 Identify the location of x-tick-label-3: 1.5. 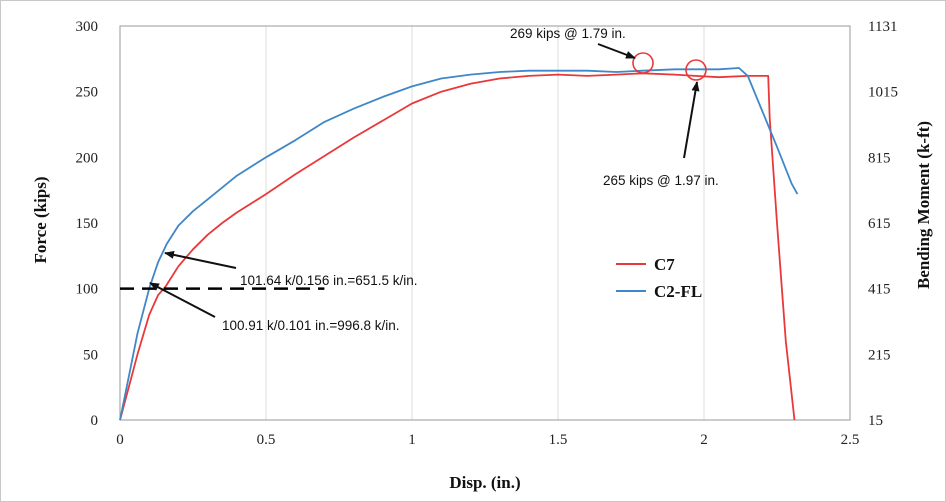
(558, 440).